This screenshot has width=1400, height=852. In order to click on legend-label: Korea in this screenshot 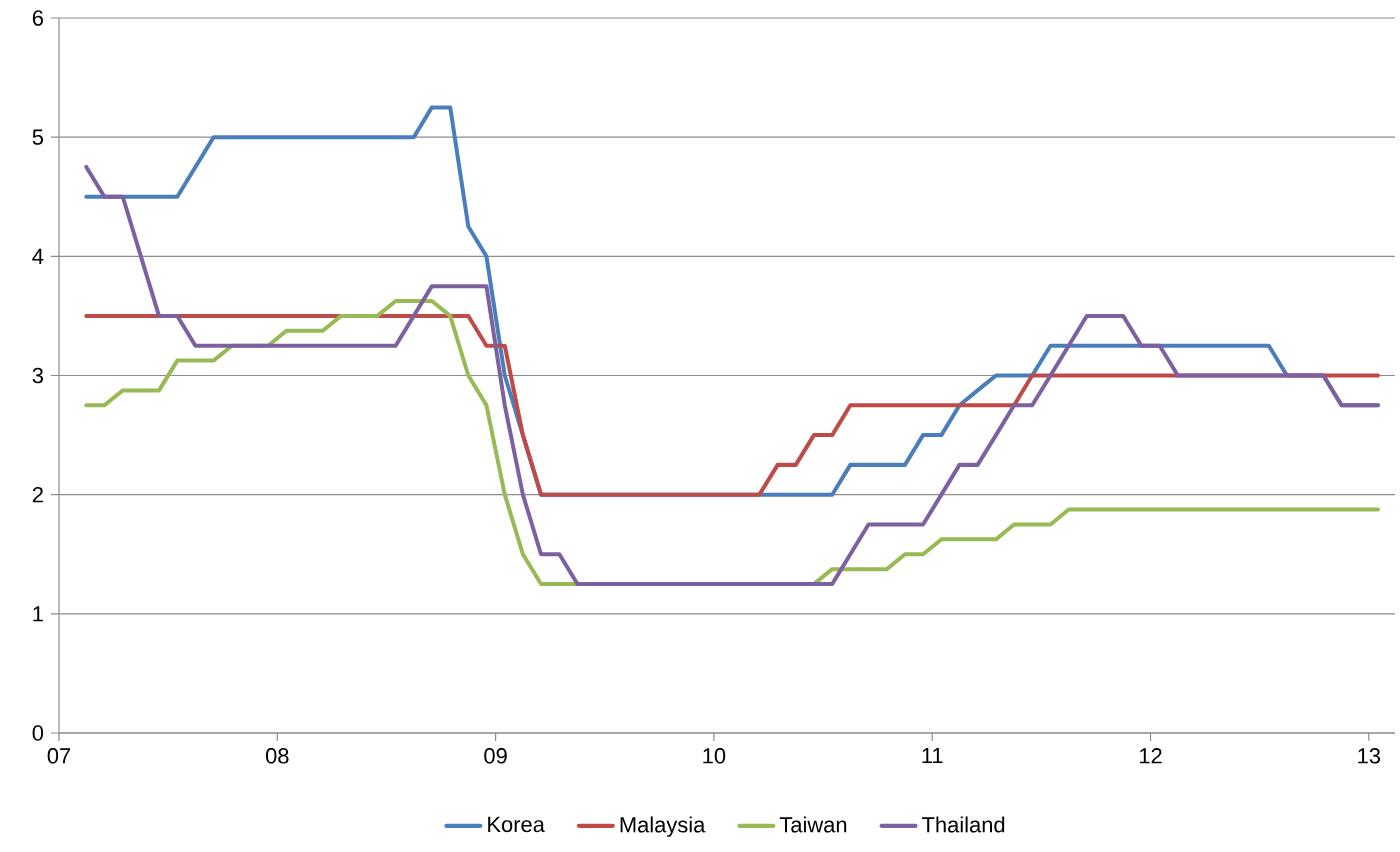, I will do `click(516, 824)`.